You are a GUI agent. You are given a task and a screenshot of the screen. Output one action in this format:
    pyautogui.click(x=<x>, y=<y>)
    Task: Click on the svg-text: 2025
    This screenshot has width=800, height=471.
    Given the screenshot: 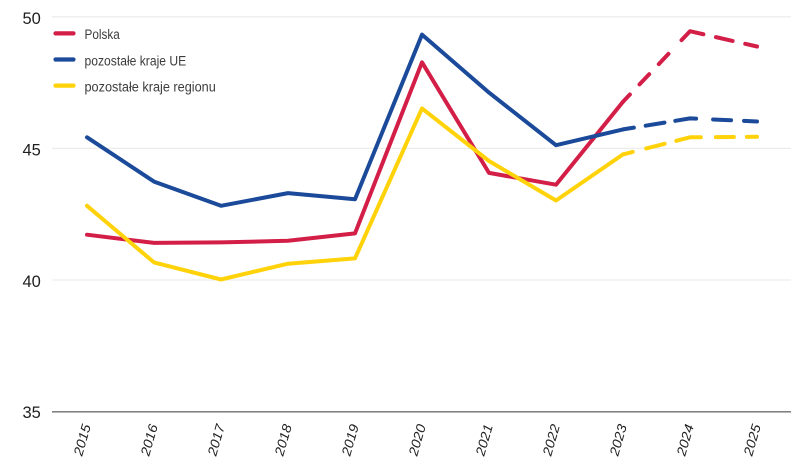 What is the action you would take?
    pyautogui.click(x=752, y=440)
    